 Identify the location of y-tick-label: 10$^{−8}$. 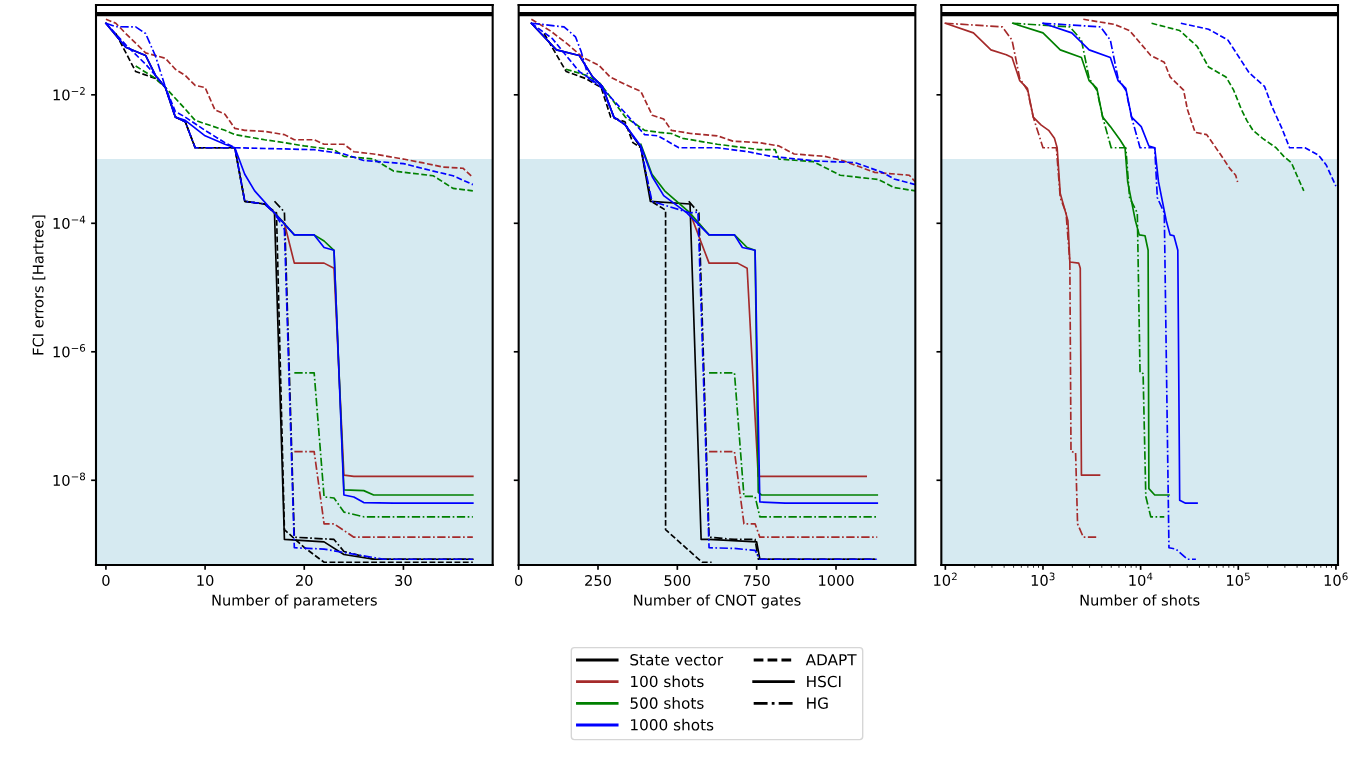
(69, 479).